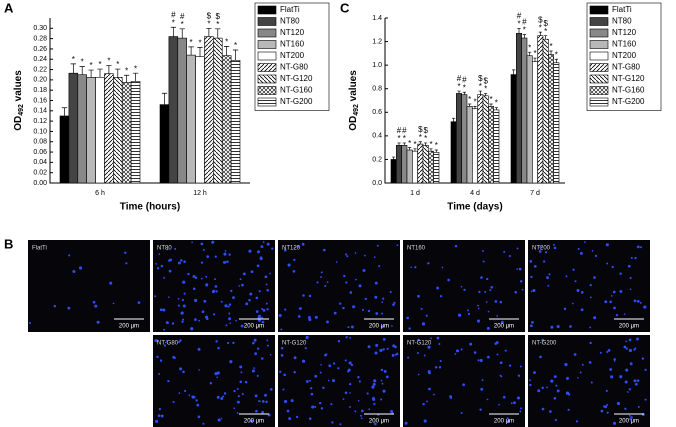  I want to click on y-tick-label: 0.00, so click(40, 183).